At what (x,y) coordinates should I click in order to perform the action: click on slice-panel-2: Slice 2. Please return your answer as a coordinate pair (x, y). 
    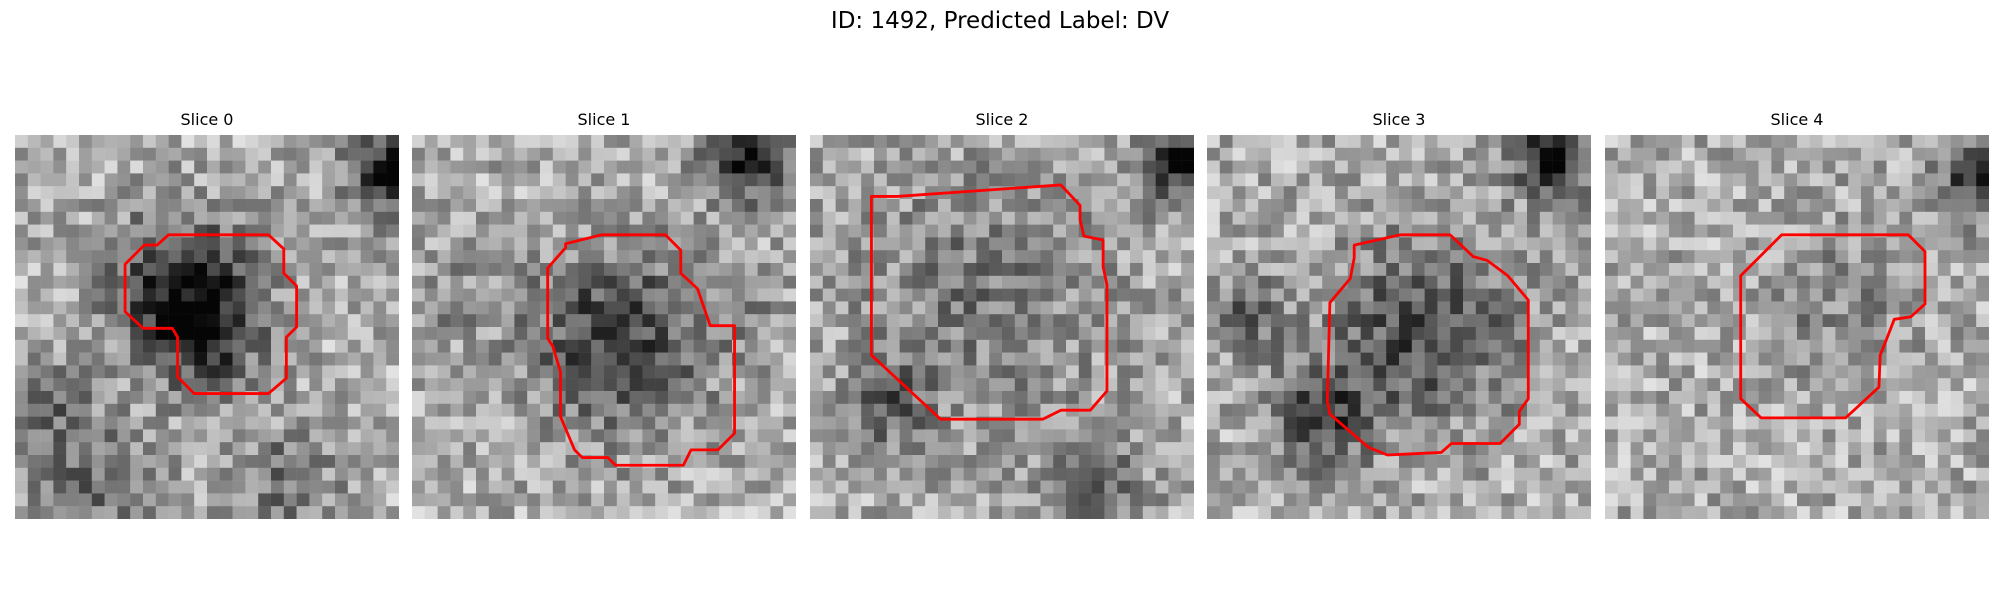
    Looking at the image, I should click on (1002, 313).